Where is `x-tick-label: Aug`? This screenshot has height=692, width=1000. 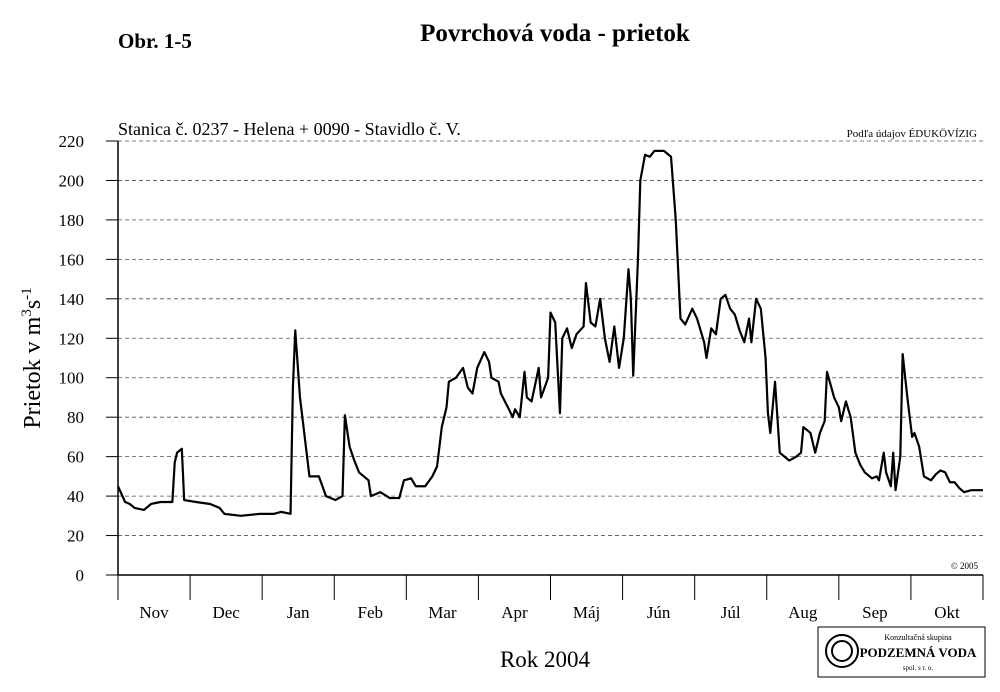 x-tick-label: Aug is located at coordinates (803, 612).